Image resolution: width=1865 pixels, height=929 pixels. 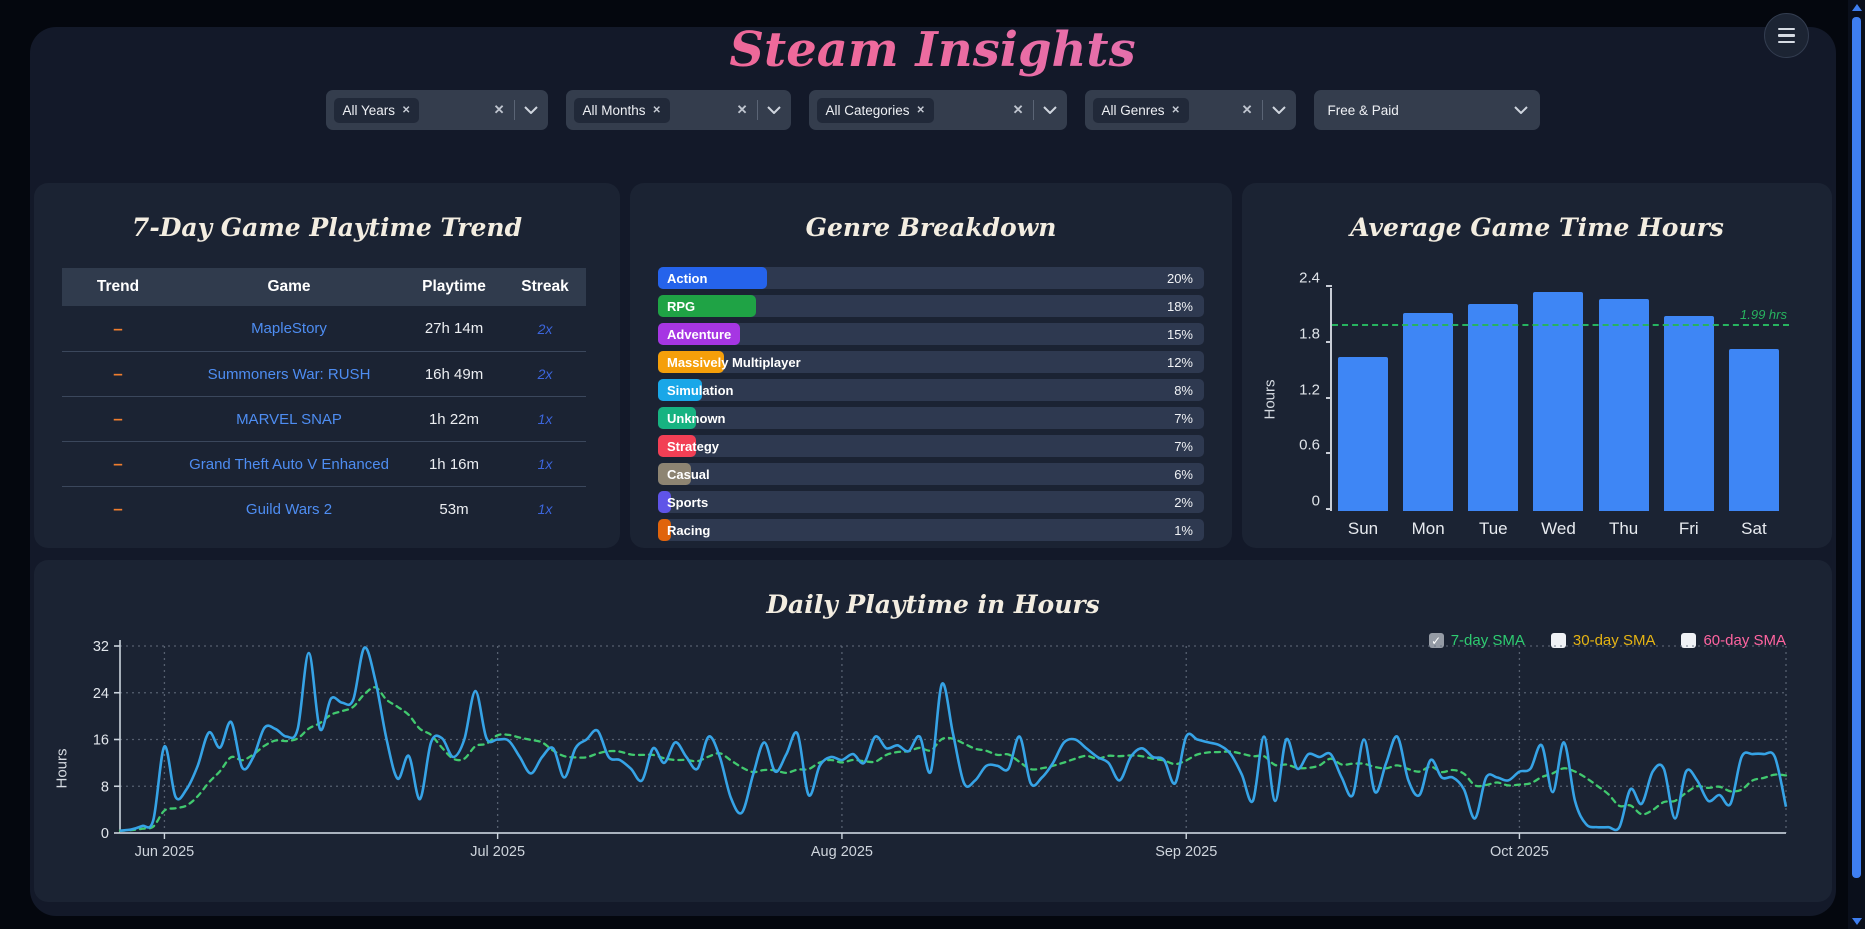 I want to click on filter-multiselect-all-categories: All Categories ✕ ✕, so click(x=937, y=110).